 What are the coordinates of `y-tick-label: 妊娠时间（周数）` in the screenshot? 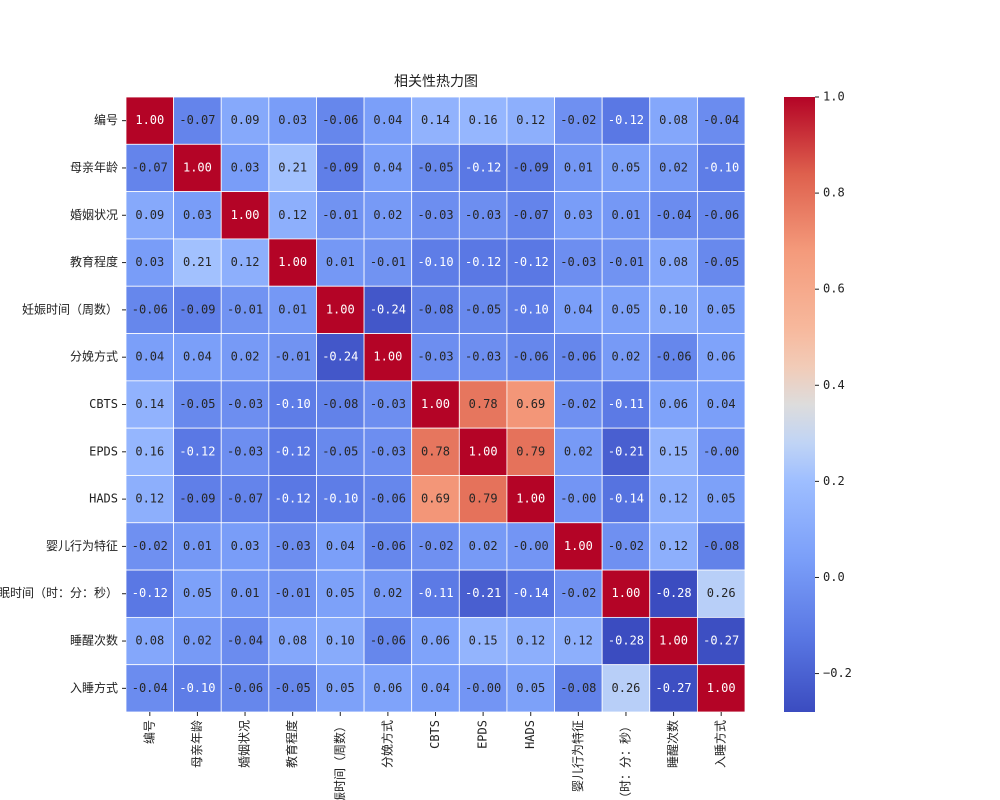 It's located at (70, 308).